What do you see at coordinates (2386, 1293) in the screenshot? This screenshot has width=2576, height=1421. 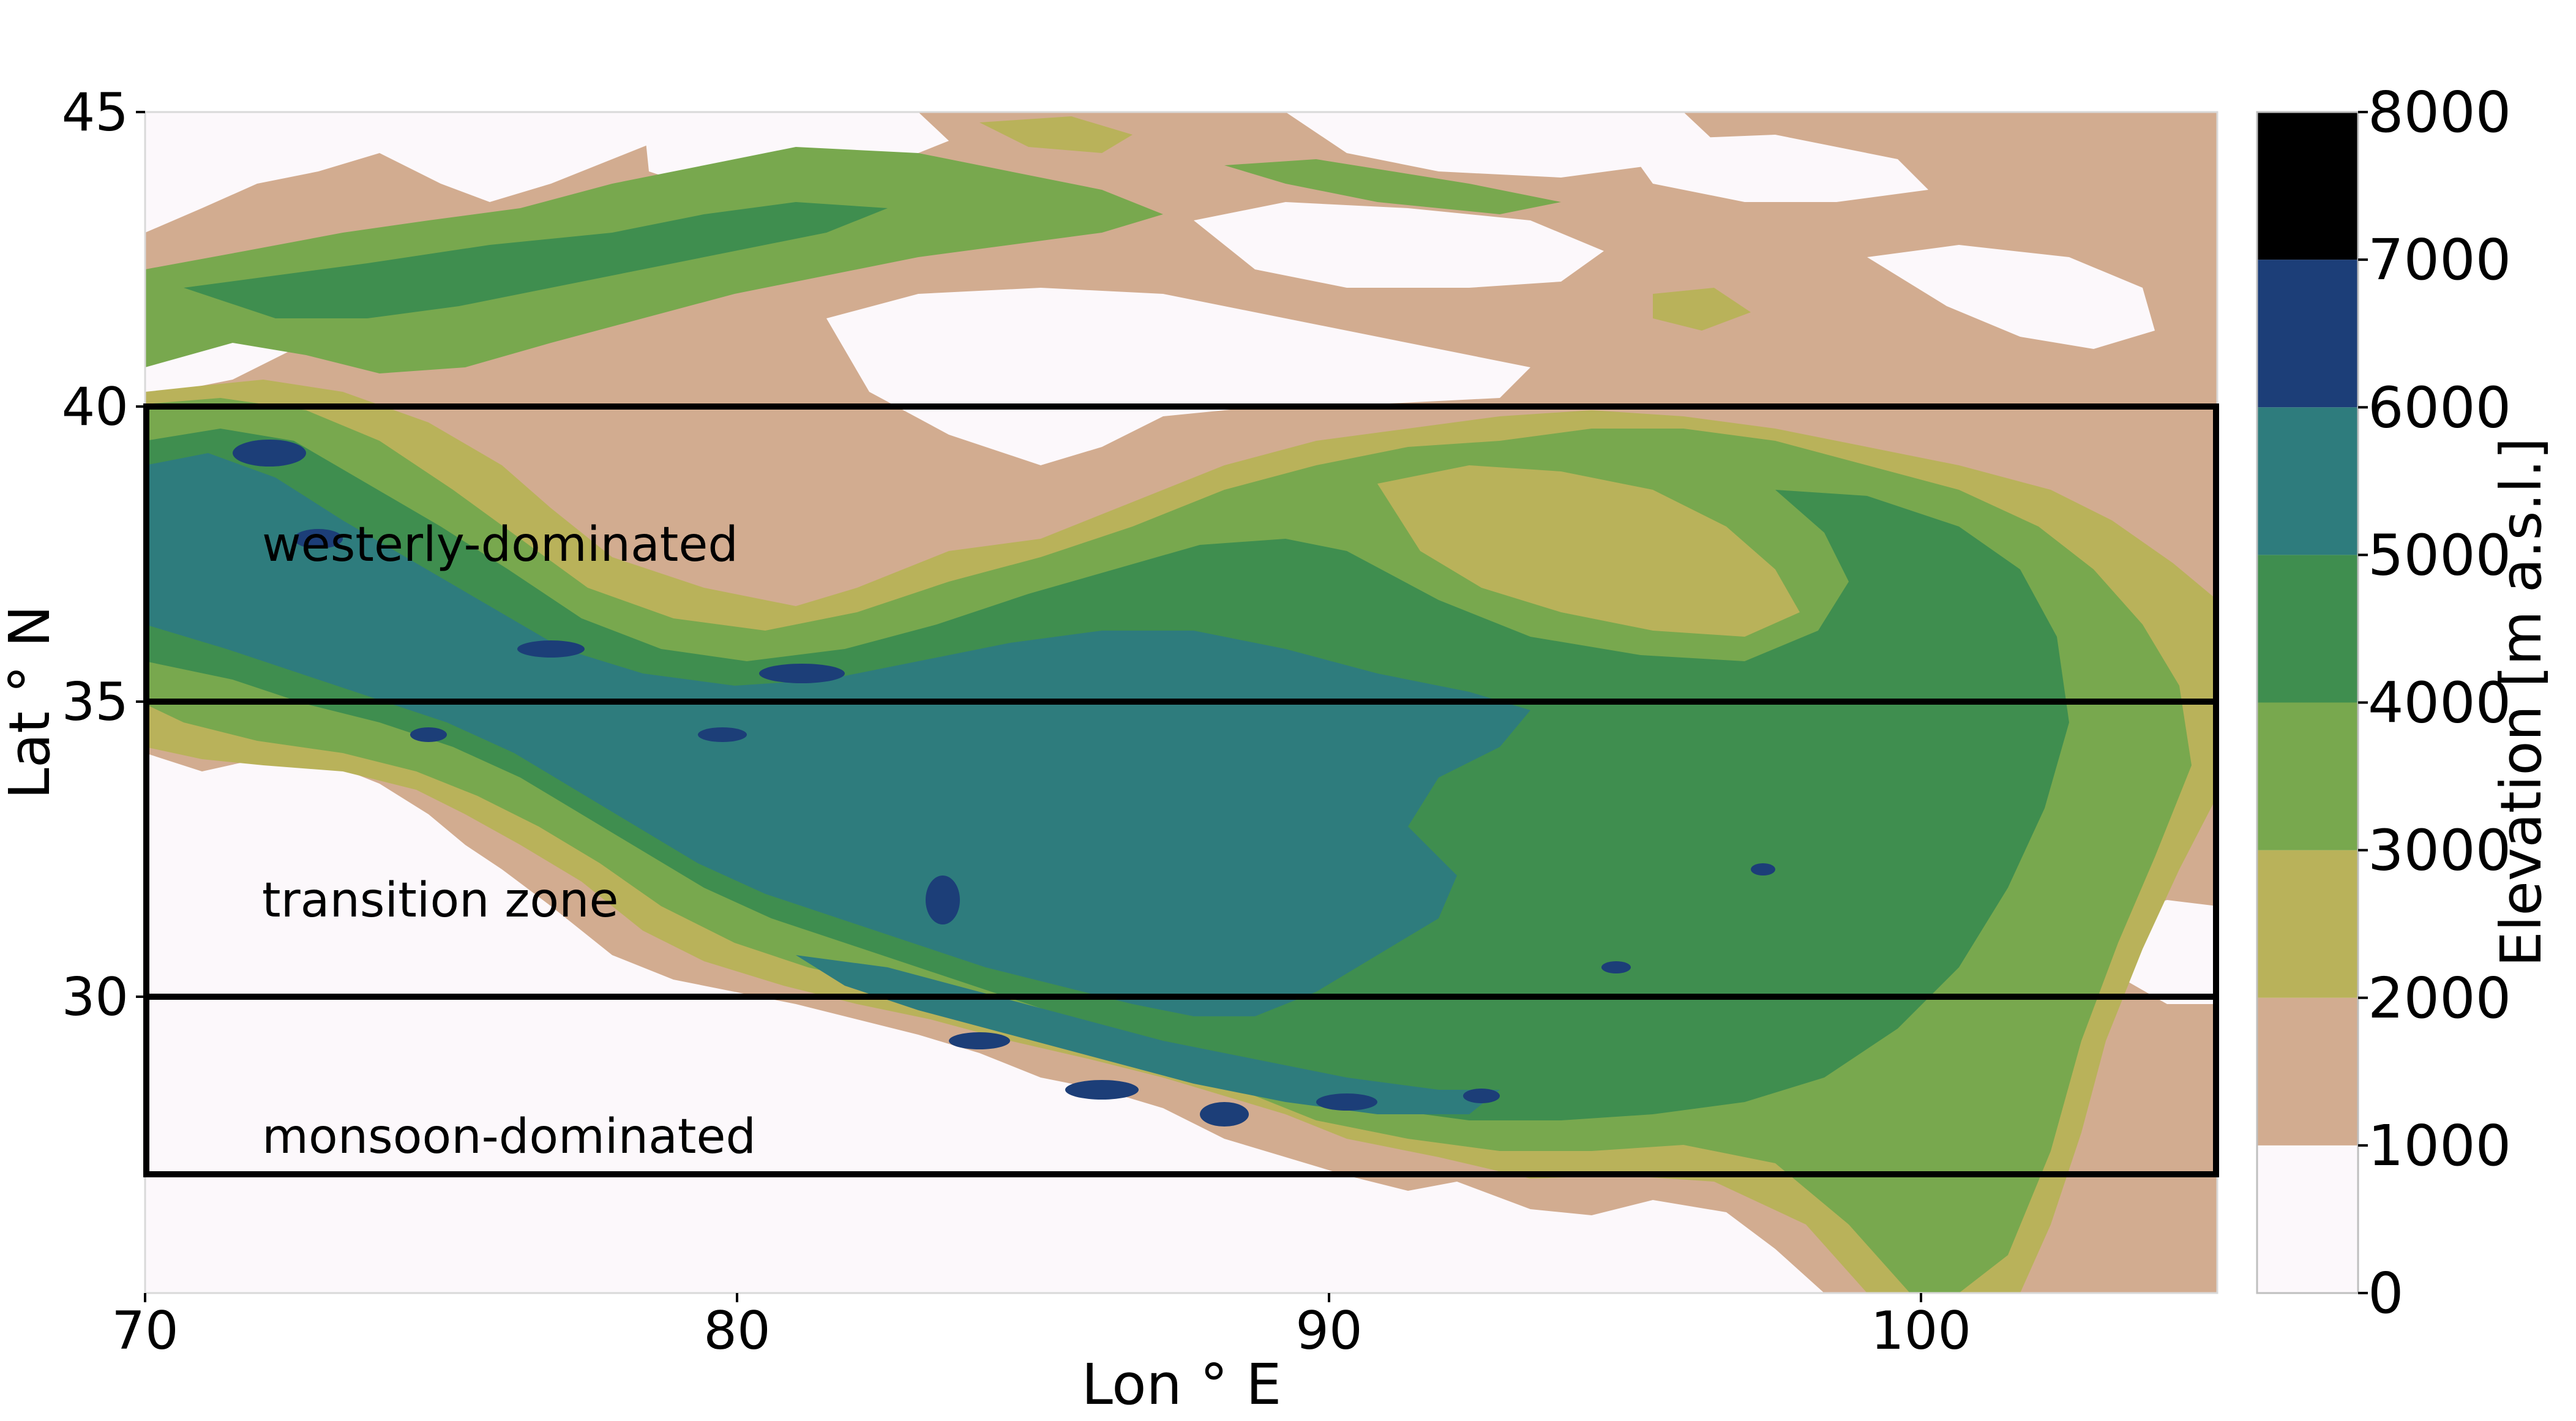 I see `colorbar-tick-label: 0` at bounding box center [2386, 1293].